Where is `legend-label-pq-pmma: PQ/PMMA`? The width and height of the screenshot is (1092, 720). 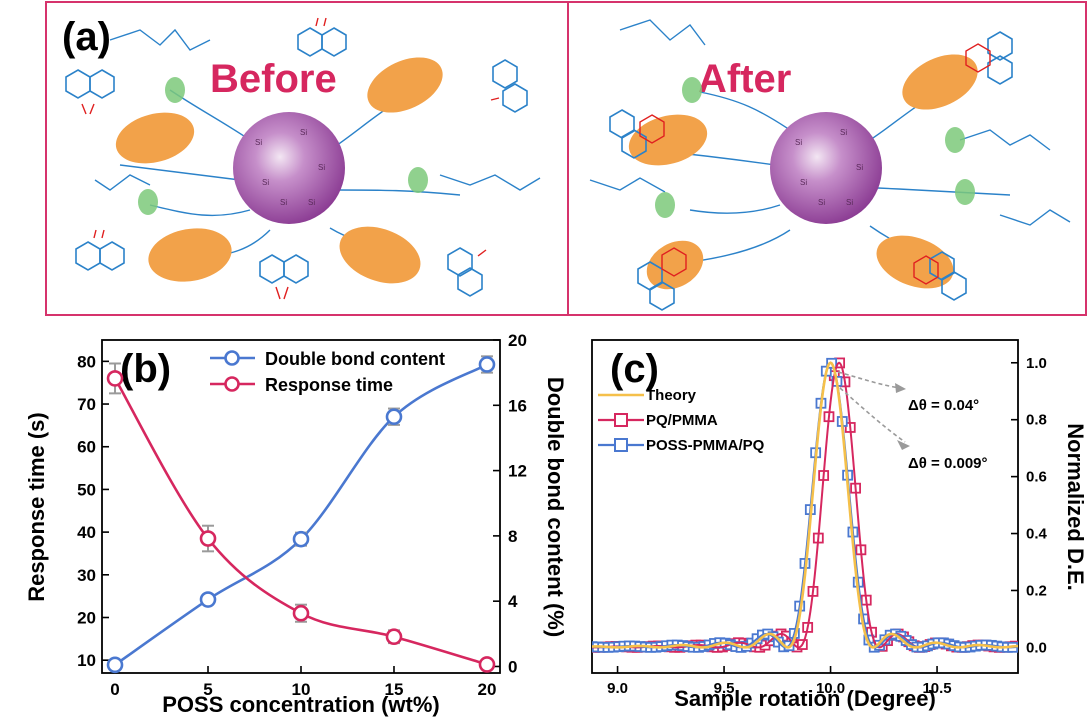
legend-label-pq-pmma: PQ/PMMA is located at coordinates (682, 420).